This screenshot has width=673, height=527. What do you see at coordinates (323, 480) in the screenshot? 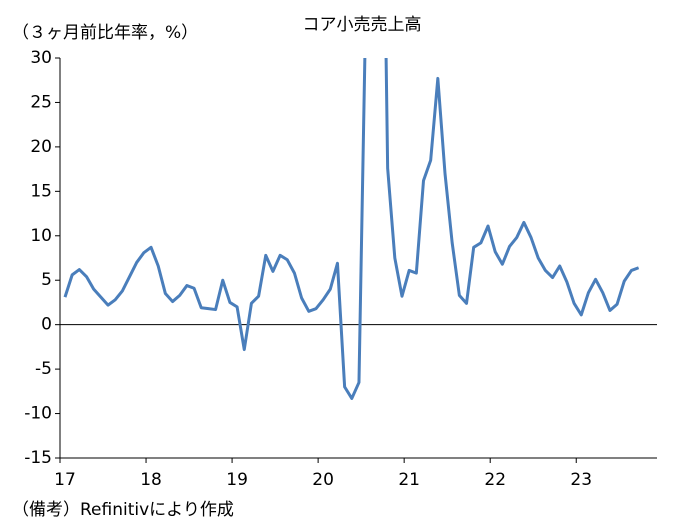
I see `x-tick-label: 20` at bounding box center [323, 480].